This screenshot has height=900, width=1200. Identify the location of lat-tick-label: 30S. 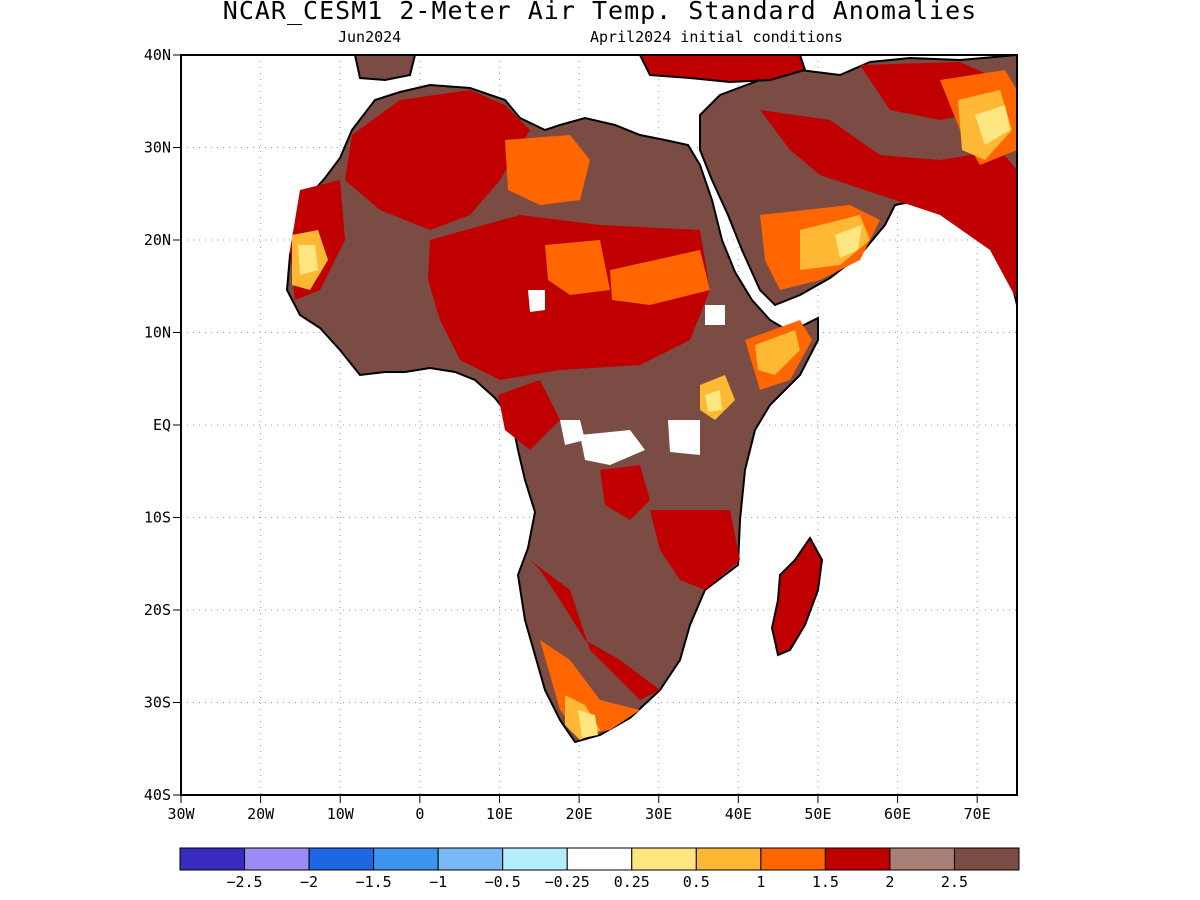
(157, 703).